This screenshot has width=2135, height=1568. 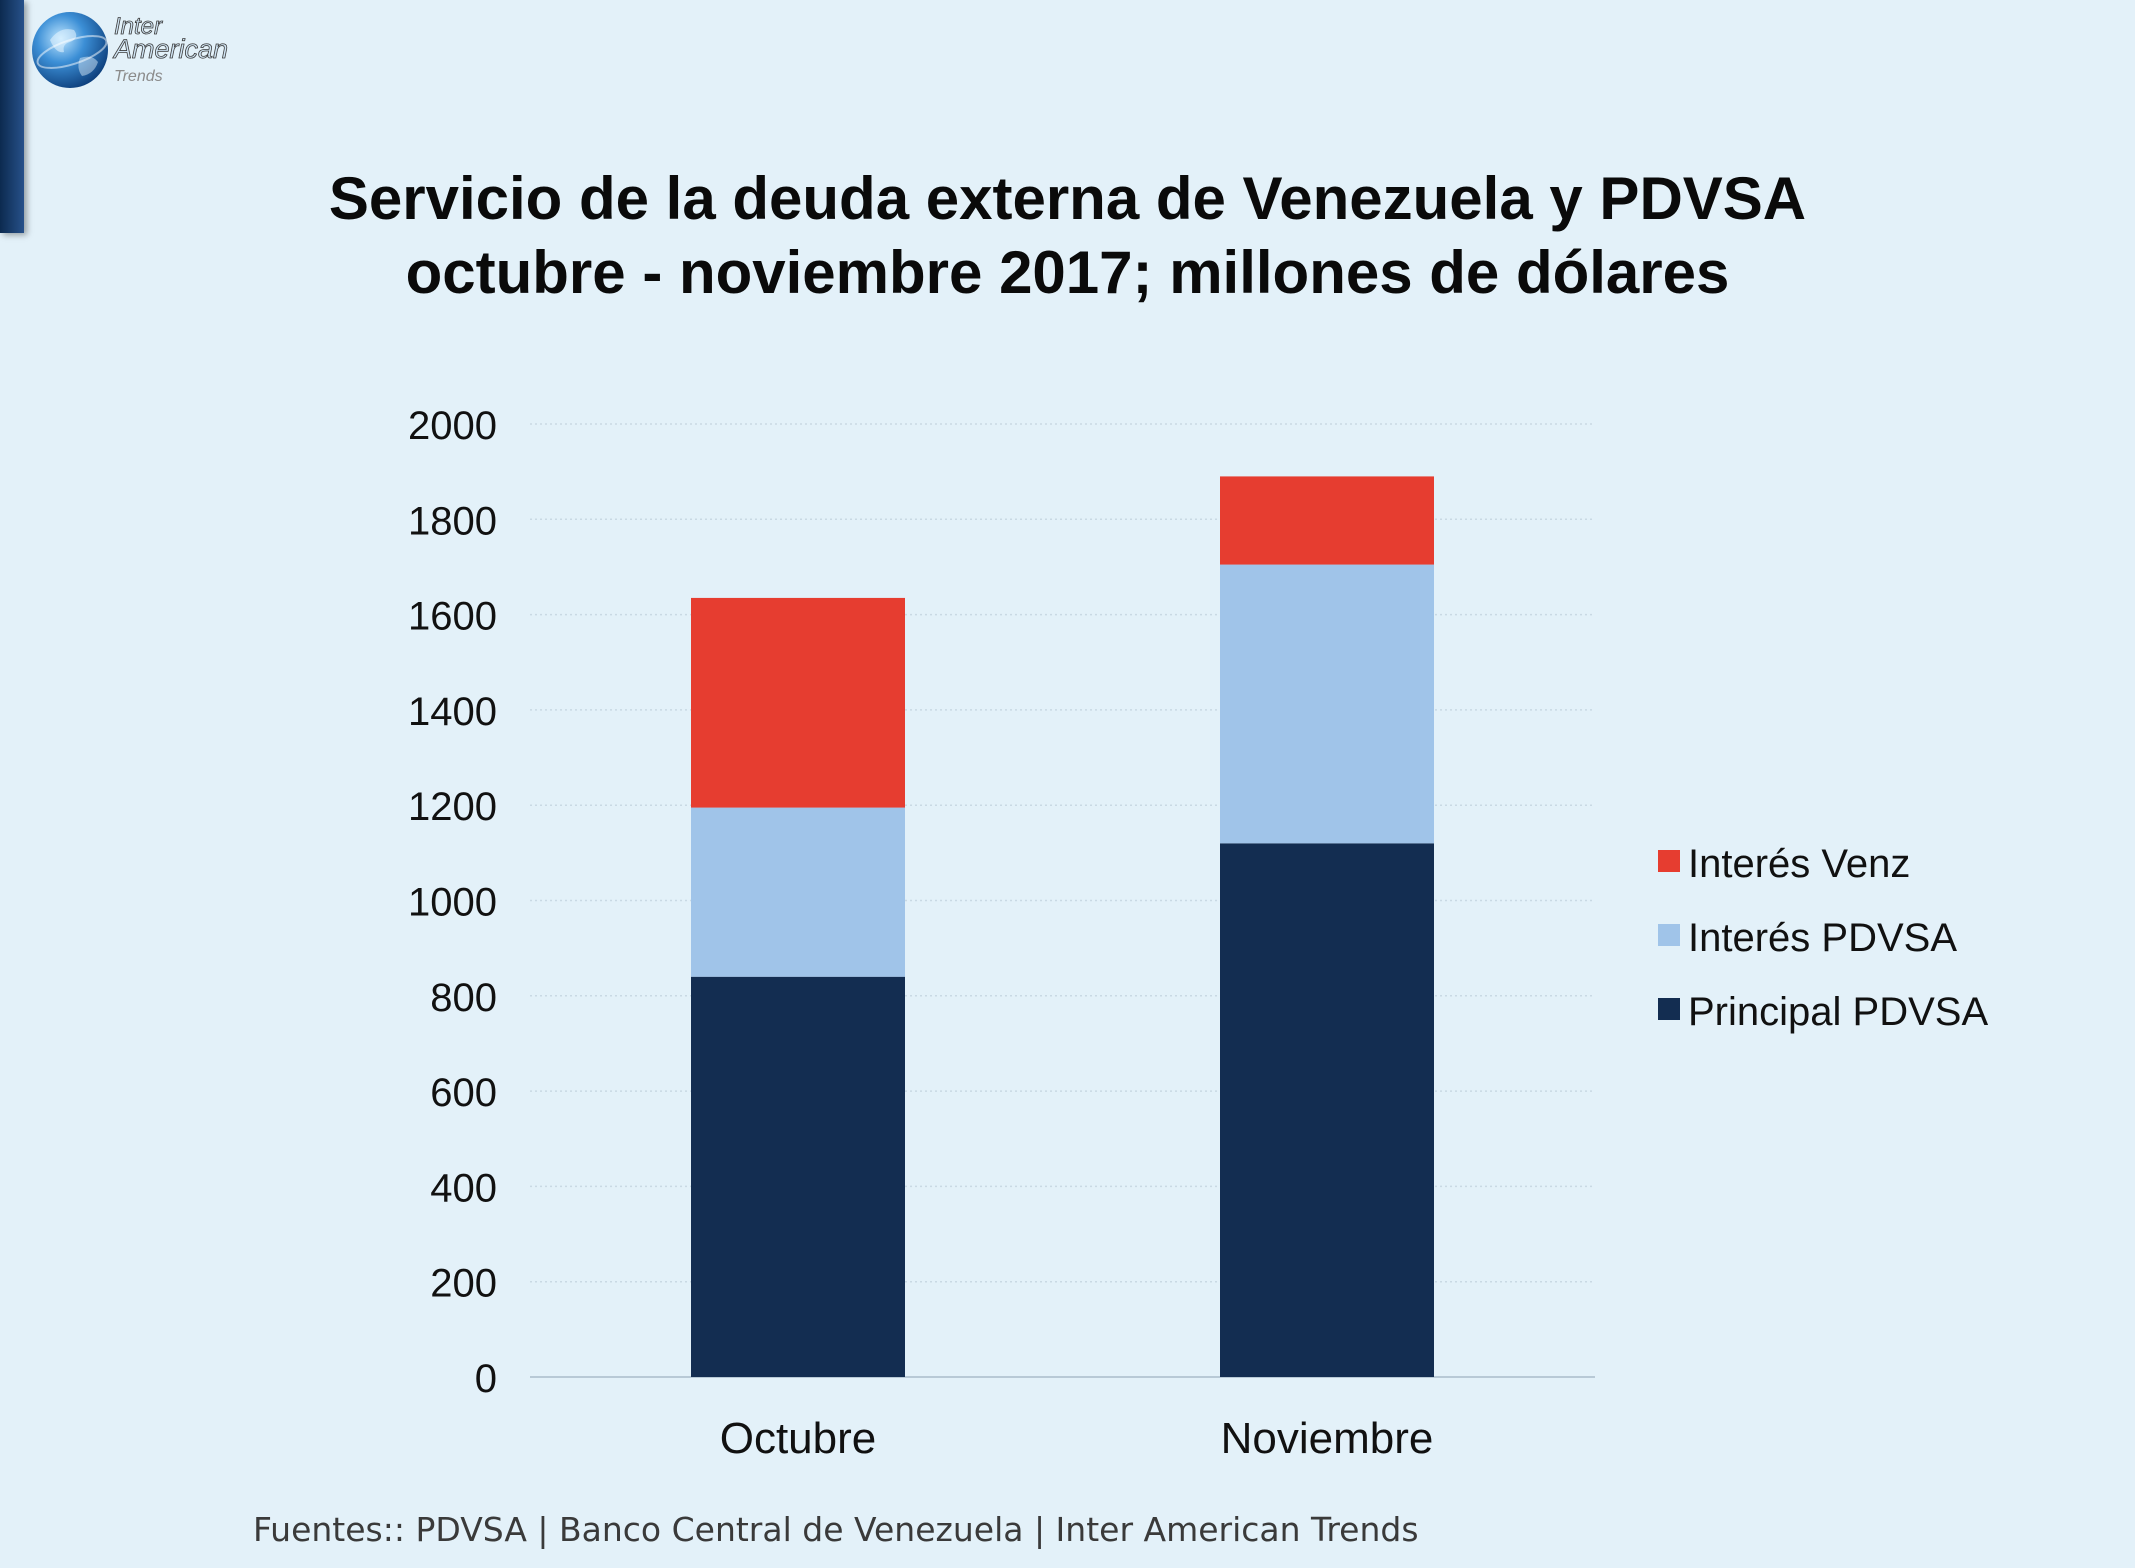 What do you see at coordinates (138, 76) in the screenshot?
I see `logo-text-trends: Trends` at bounding box center [138, 76].